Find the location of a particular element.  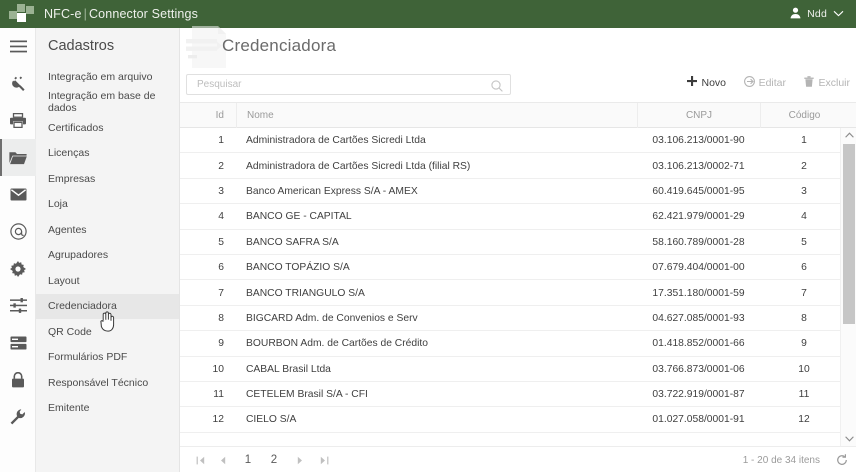

sidebar-item-agrupadores: Agrupadores is located at coordinates (107, 256).